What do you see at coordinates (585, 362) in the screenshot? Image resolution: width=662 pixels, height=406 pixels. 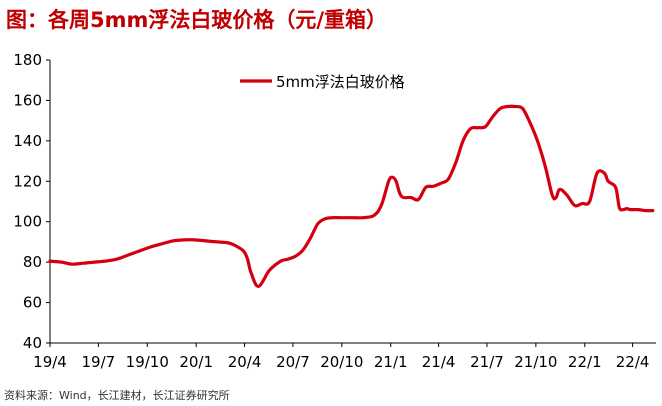 I see `x-tick-label: 22/1` at bounding box center [585, 362].